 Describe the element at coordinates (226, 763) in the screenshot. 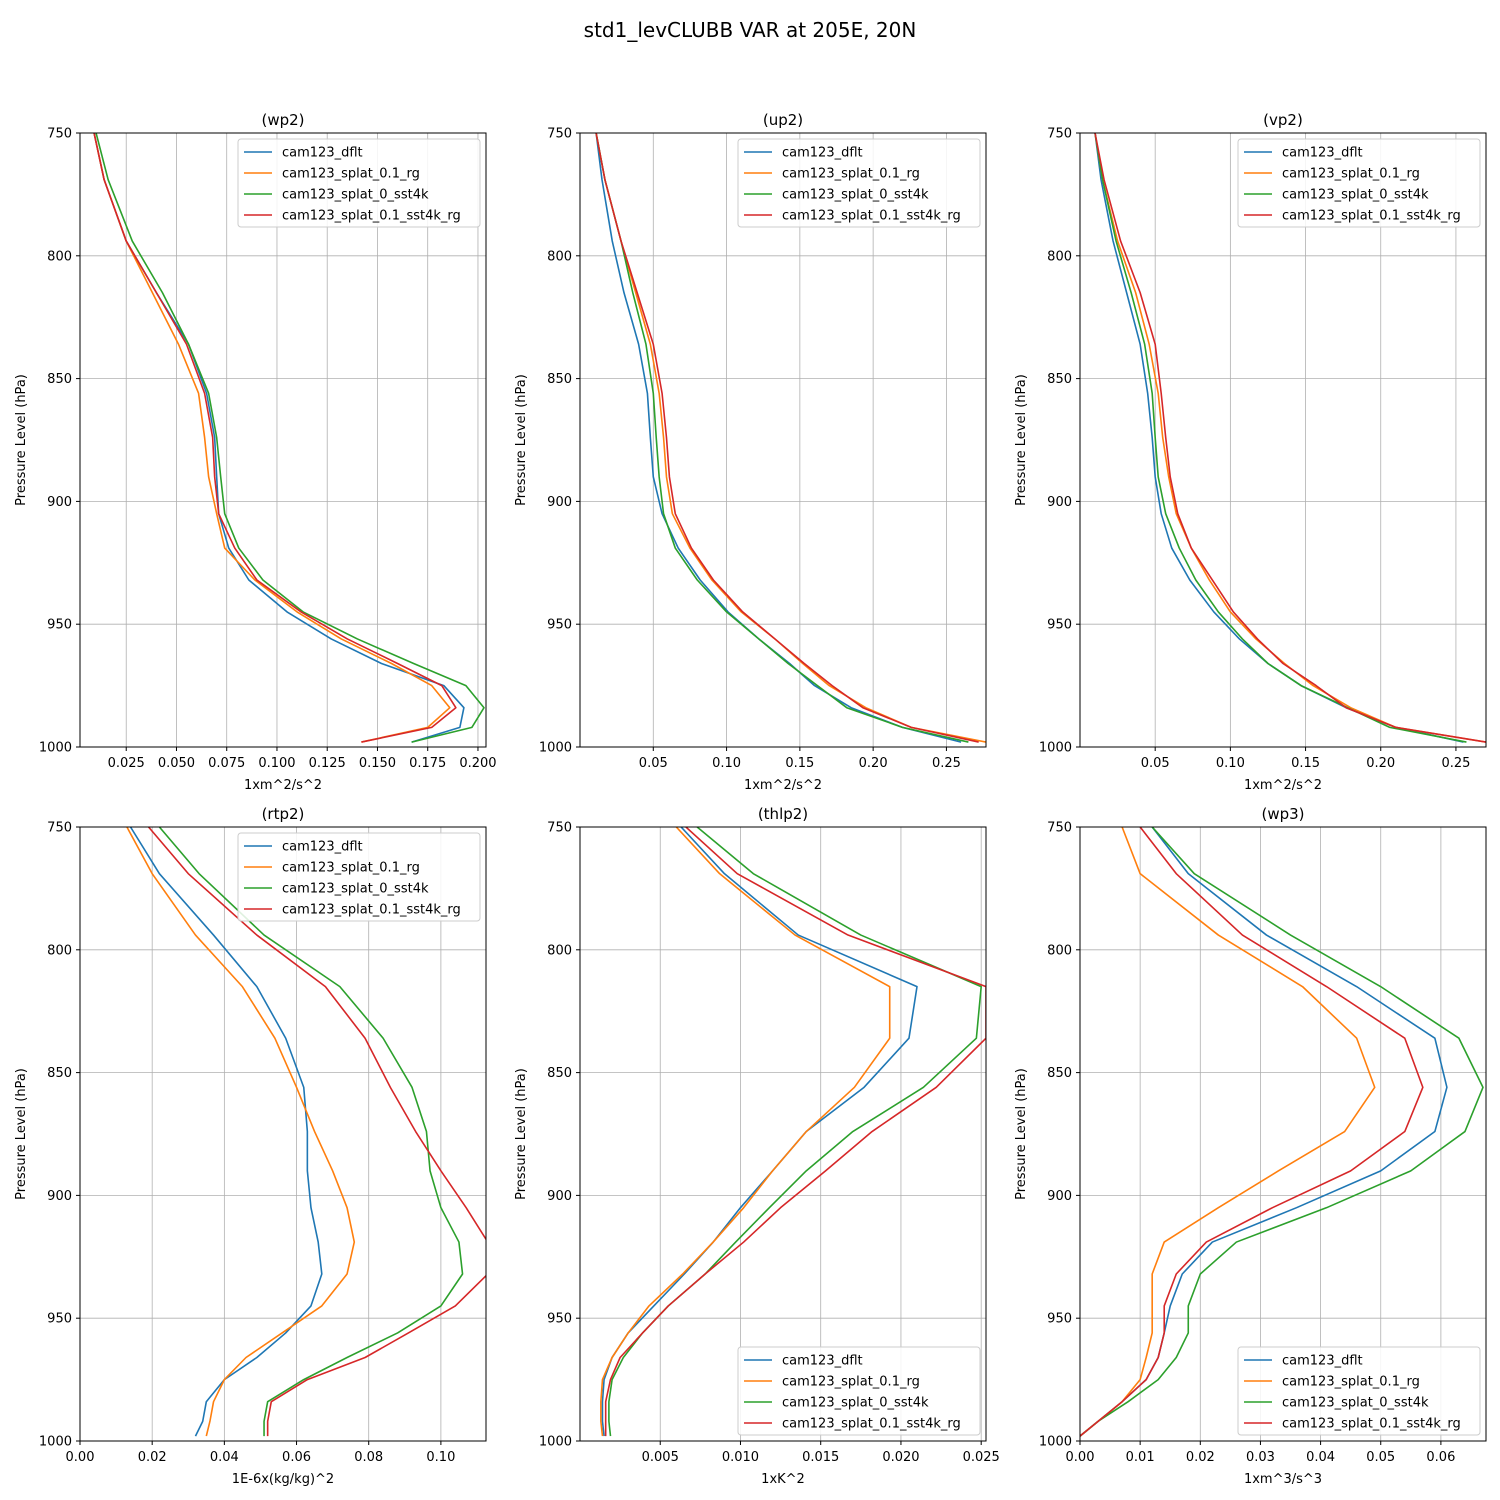

I see `x-tick-label: 0.075` at that location.